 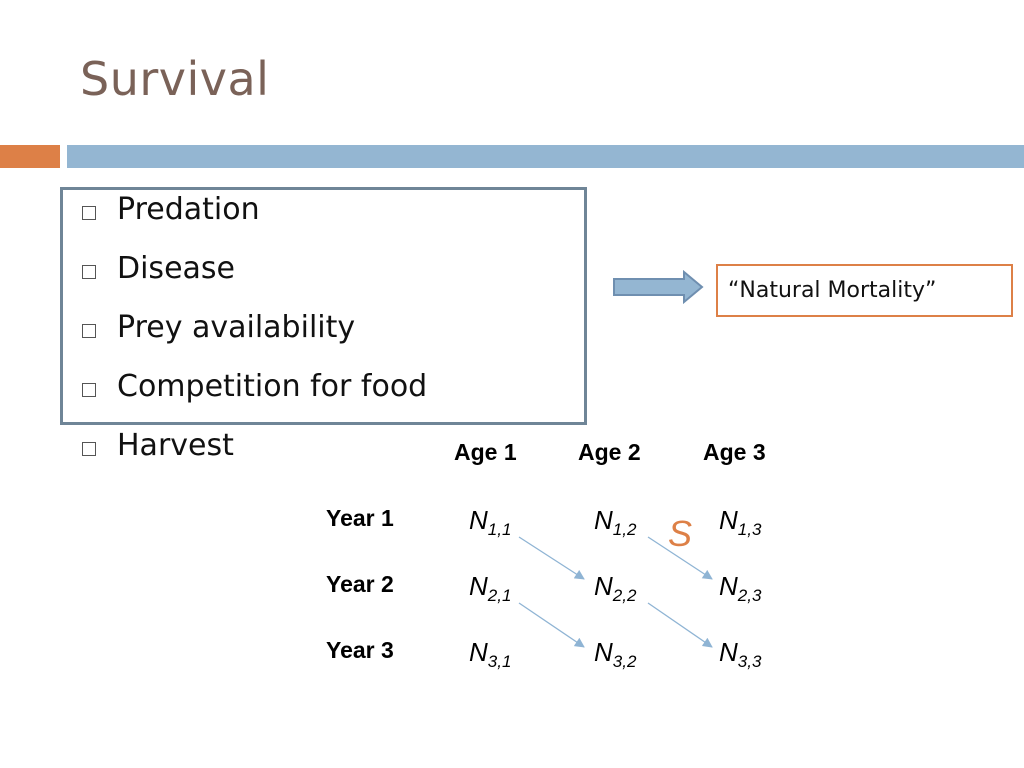 I want to click on bullet-text: Competition for food, so click(x=272, y=386).